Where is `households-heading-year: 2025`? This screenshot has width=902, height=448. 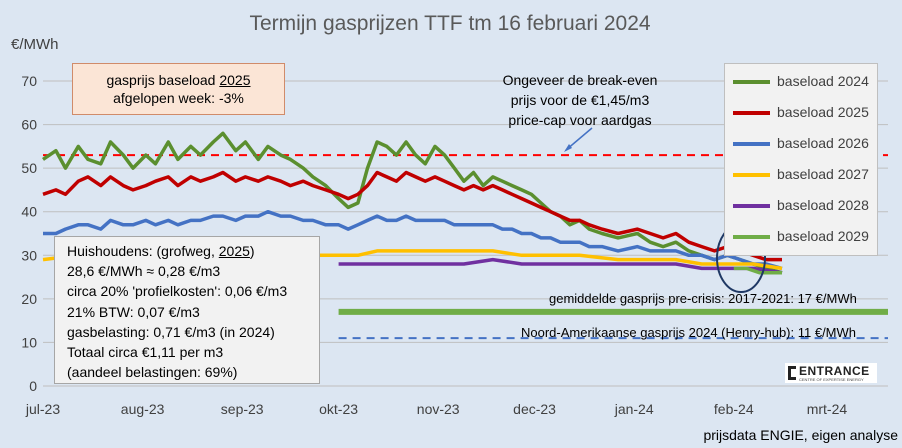 households-heading-year: 2025 is located at coordinates (234, 251).